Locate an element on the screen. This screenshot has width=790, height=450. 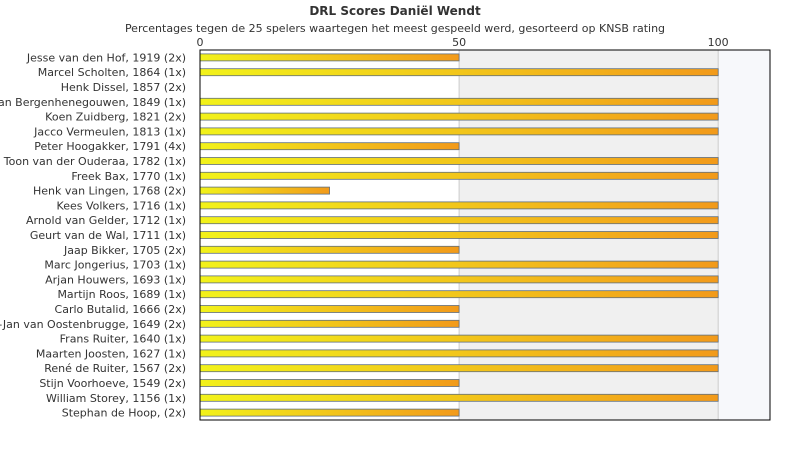
category-label: Jan van Bergenhenegouwen, 1849 (1x) is located at coordinates (93, 102).